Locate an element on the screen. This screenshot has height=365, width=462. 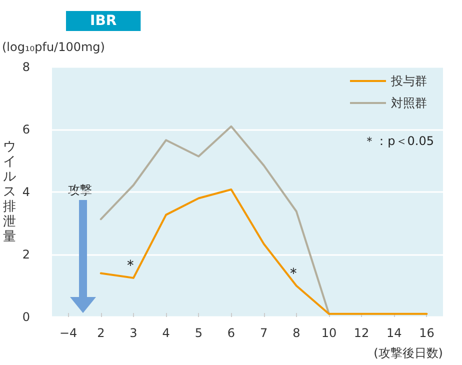
x-tick-label: 6 is located at coordinates (231, 333).